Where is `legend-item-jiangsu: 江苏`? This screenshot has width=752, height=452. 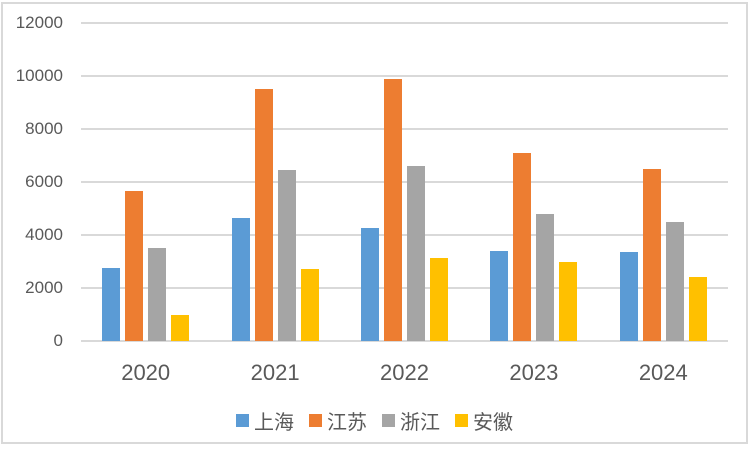
legend-item-jiangsu: 江苏 is located at coordinates (338, 420).